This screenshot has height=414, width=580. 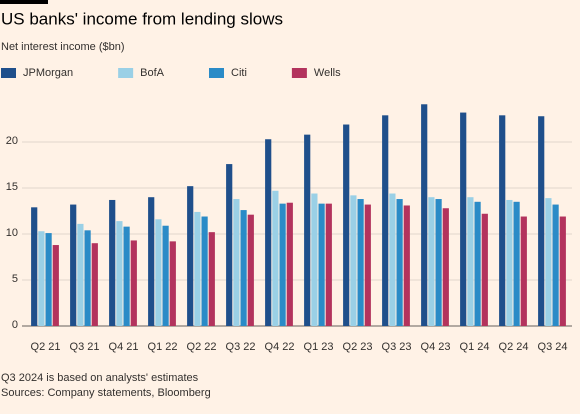 What do you see at coordinates (397, 347) in the screenshot?
I see `x-tick-label: Q3 23` at bounding box center [397, 347].